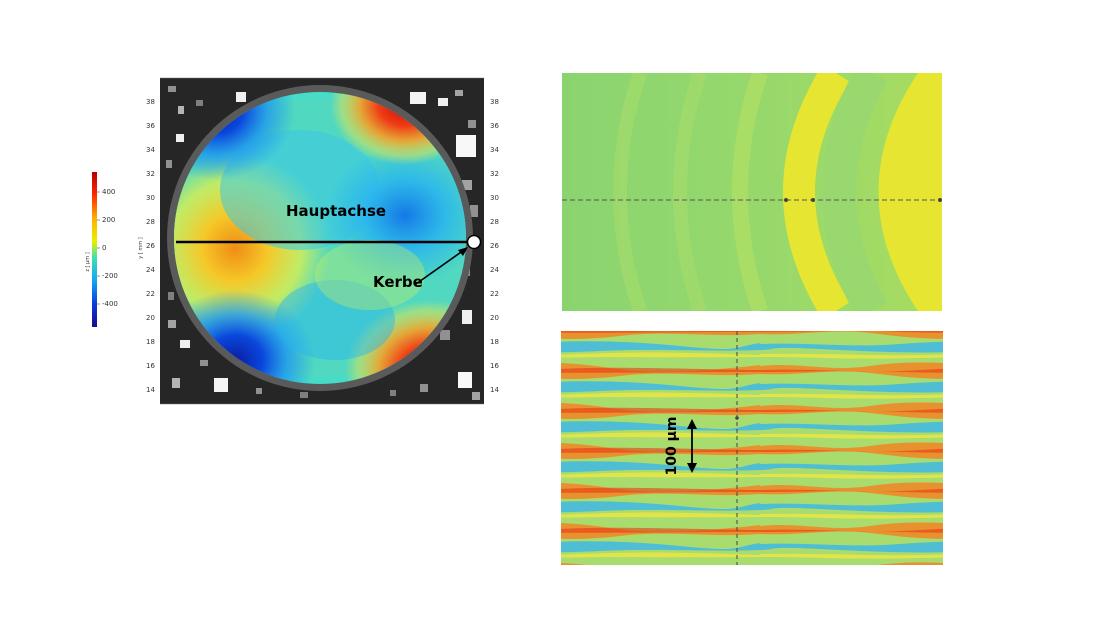 The width and height of the screenshot is (1100, 622). What do you see at coordinates (88, 261) in the screenshot?
I see `colorbar-label: z [ µm ]` at bounding box center [88, 261].